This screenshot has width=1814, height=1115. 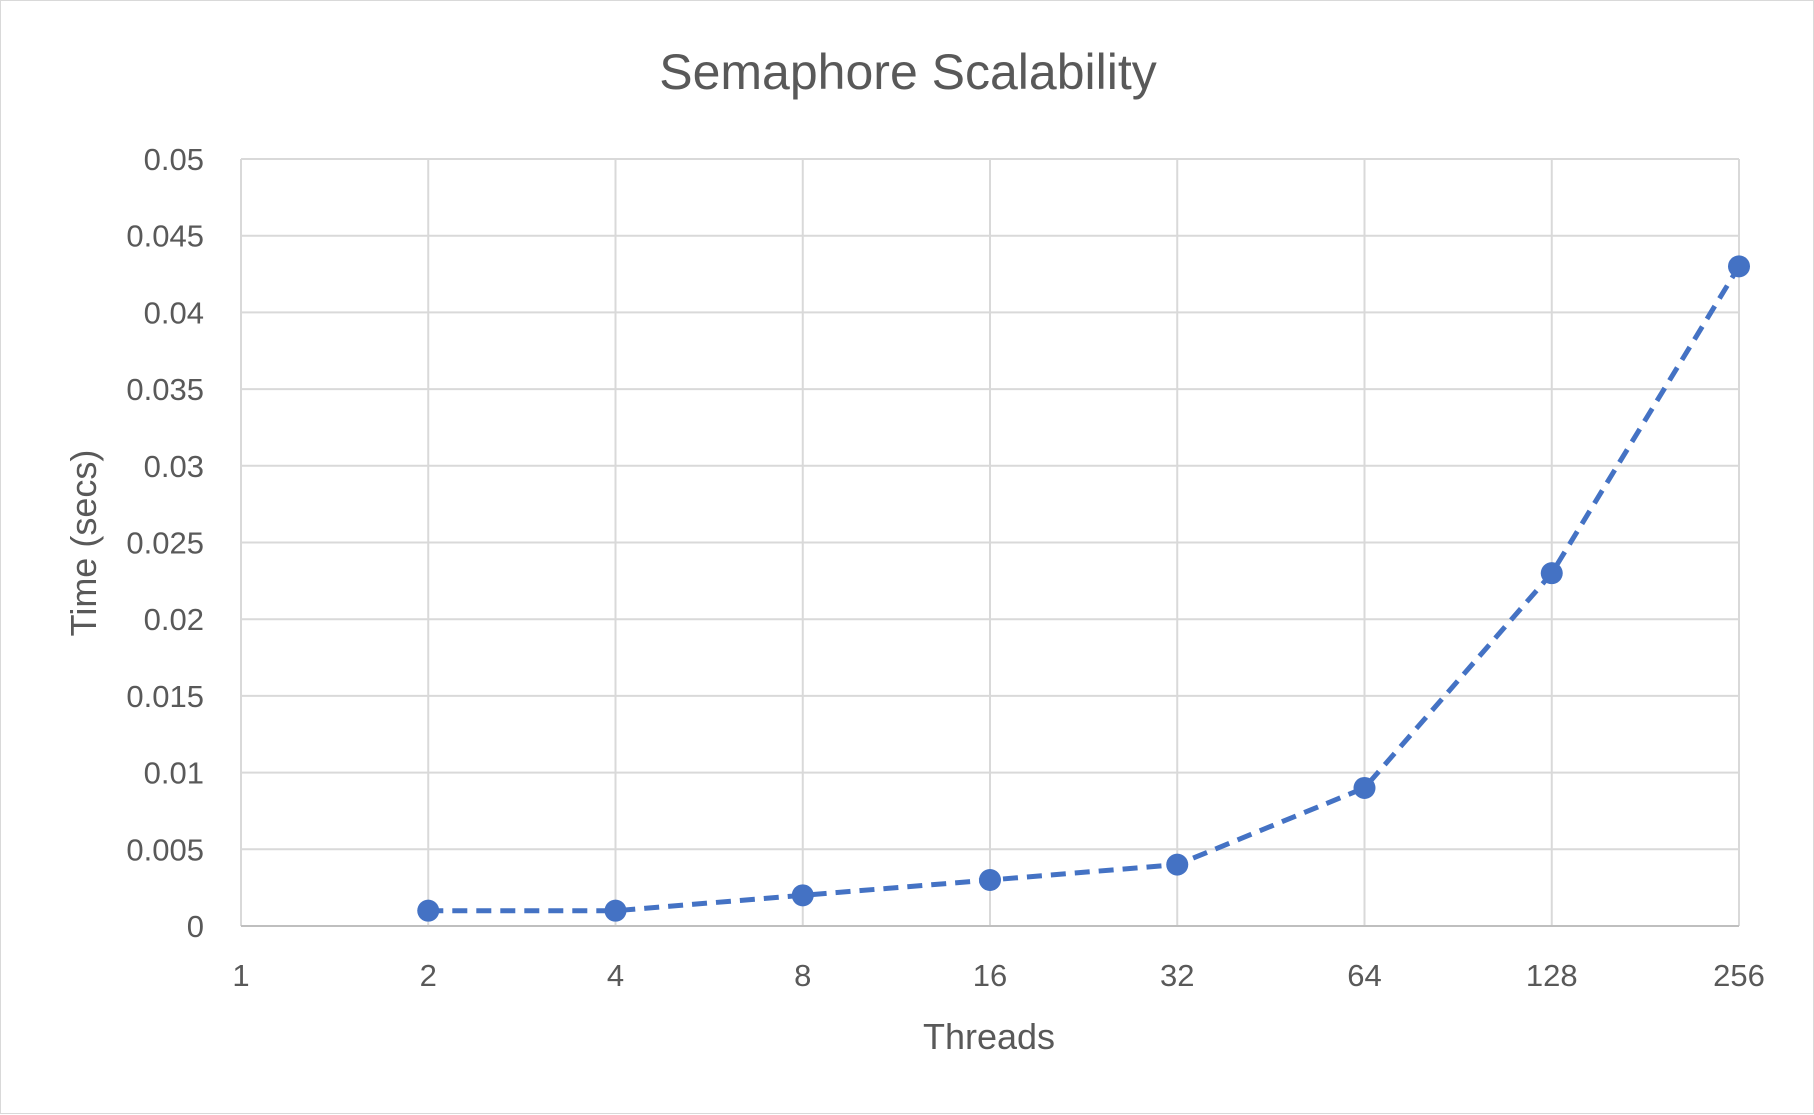 I want to click on x-tick-label: 4, so click(x=615, y=975).